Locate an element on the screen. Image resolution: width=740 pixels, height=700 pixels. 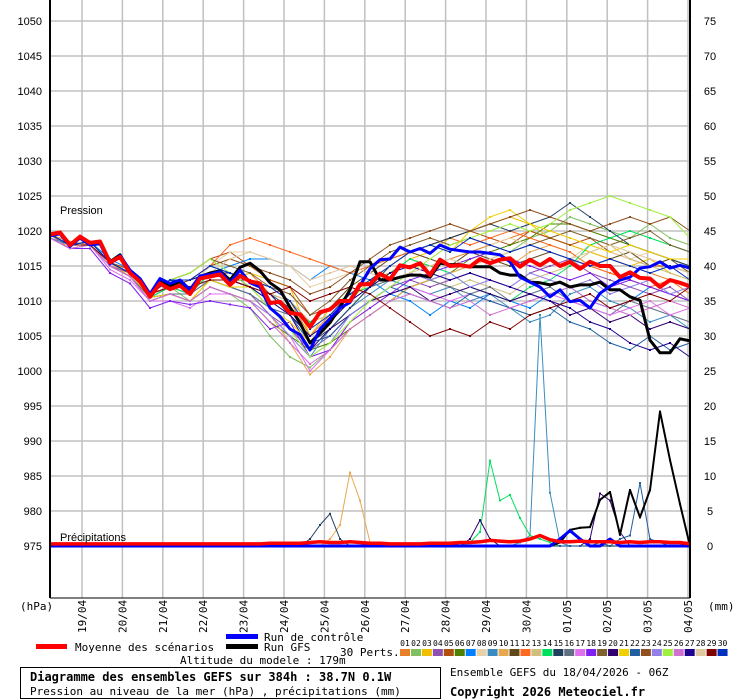
left-tick-label: 1035 is located at coordinates (30, 127).